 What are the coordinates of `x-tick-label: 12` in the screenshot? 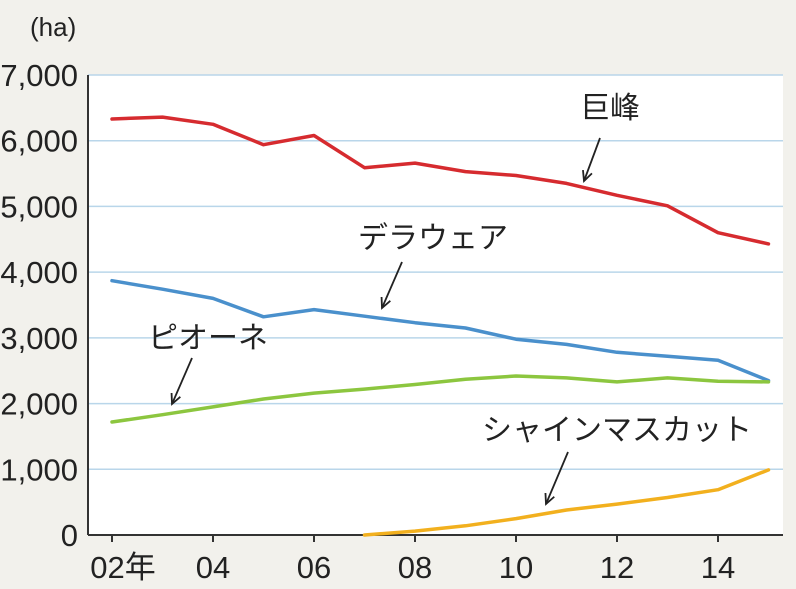 It's located at (617, 567).